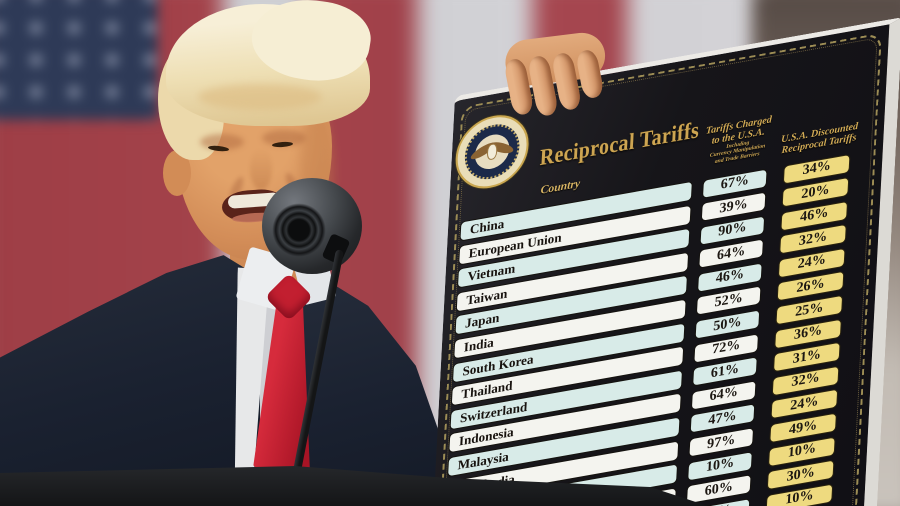 The width and height of the screenshot is (900, 506). Describe the element at coordinates (284, 138) in the screenshot. I see `brow-shadow-right` at that location.